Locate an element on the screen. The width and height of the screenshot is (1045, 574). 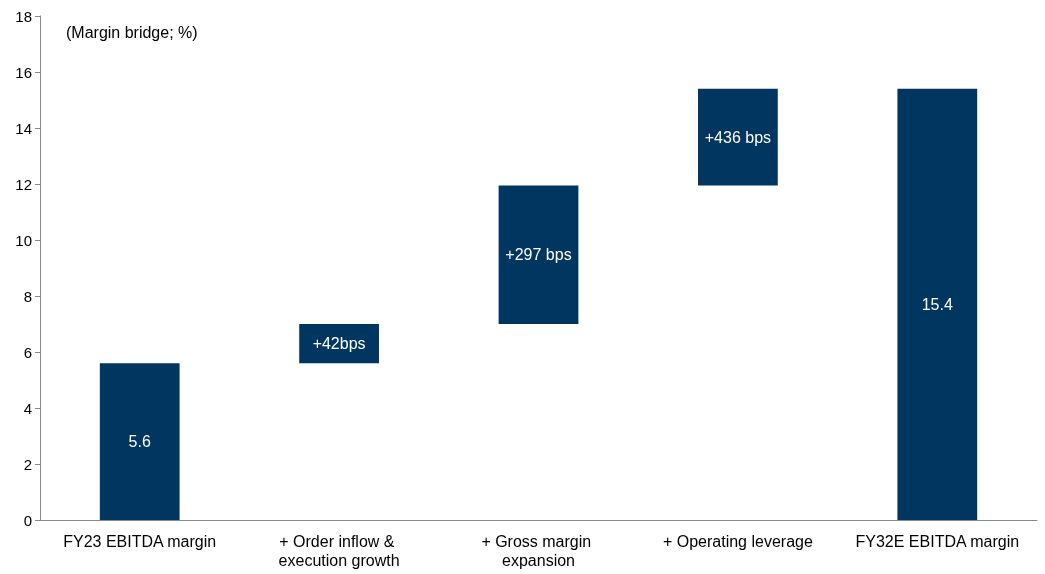
annotation: +436 bps is located at coordinates (738, 137).